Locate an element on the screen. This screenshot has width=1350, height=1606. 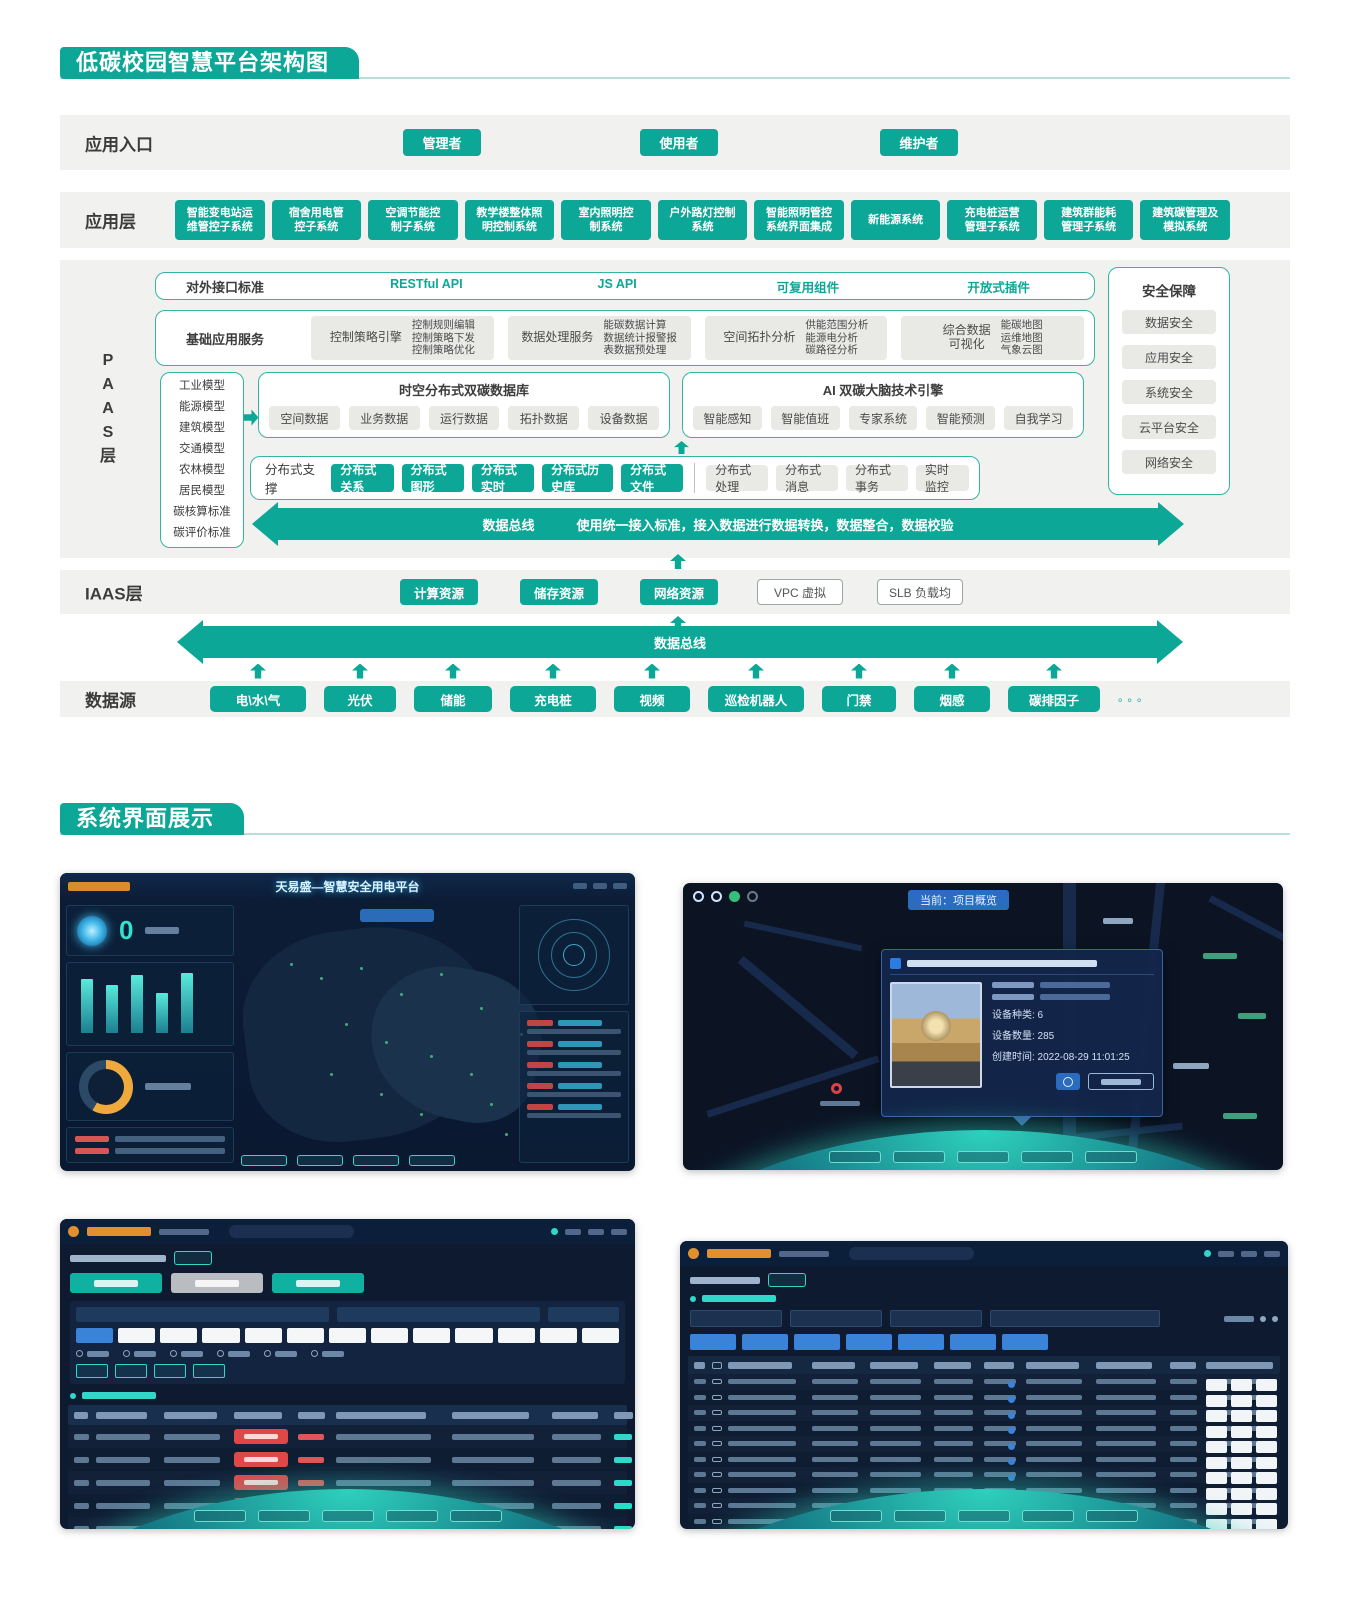
app-system-box: 宿舍用电管 控子系统 is located at coordinates (316, 220).